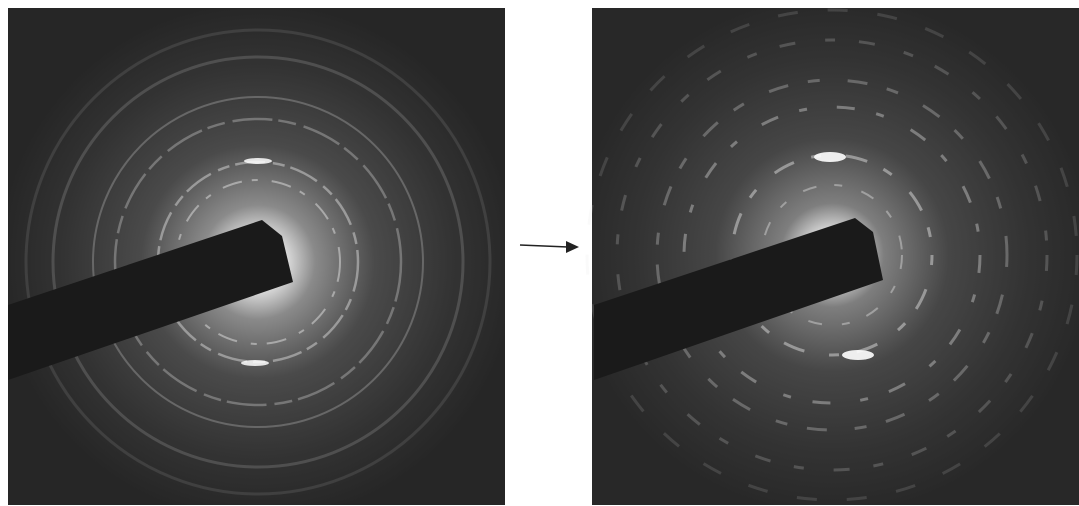 This screenshot has width=1079, height=506. I want to click on arrow-head, so click(572, 247).